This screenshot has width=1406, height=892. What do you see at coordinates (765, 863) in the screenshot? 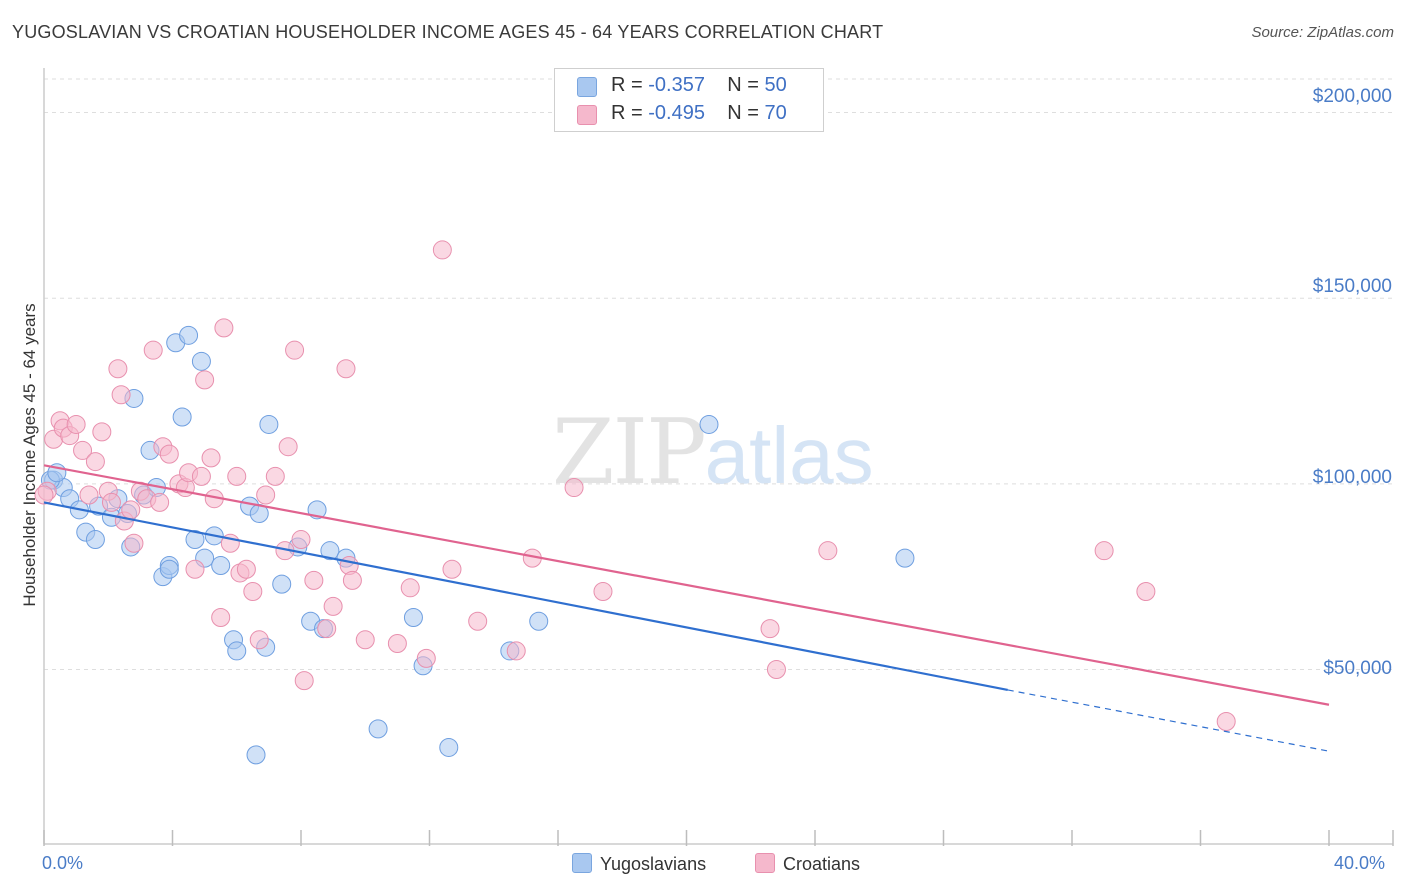
I see `bottom-legend-swatch-croatians` at bounding box center [765, 863].